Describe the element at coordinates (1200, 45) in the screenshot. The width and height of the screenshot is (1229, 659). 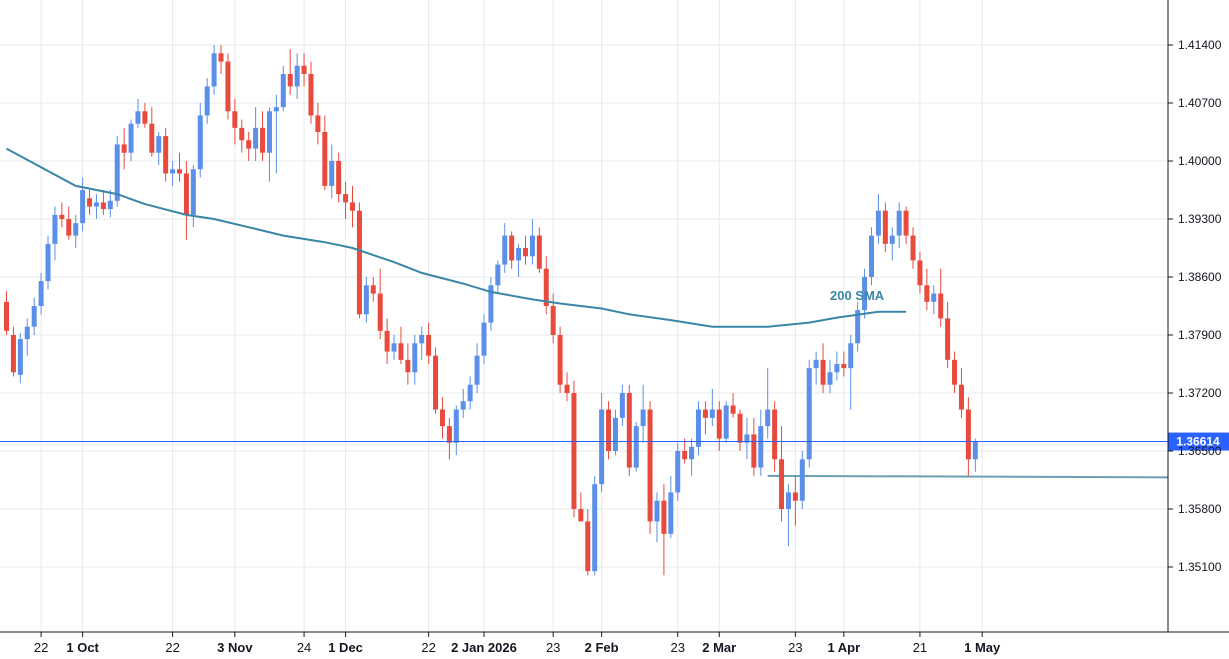
I see `y-tick-label: 1.41400` at that location.